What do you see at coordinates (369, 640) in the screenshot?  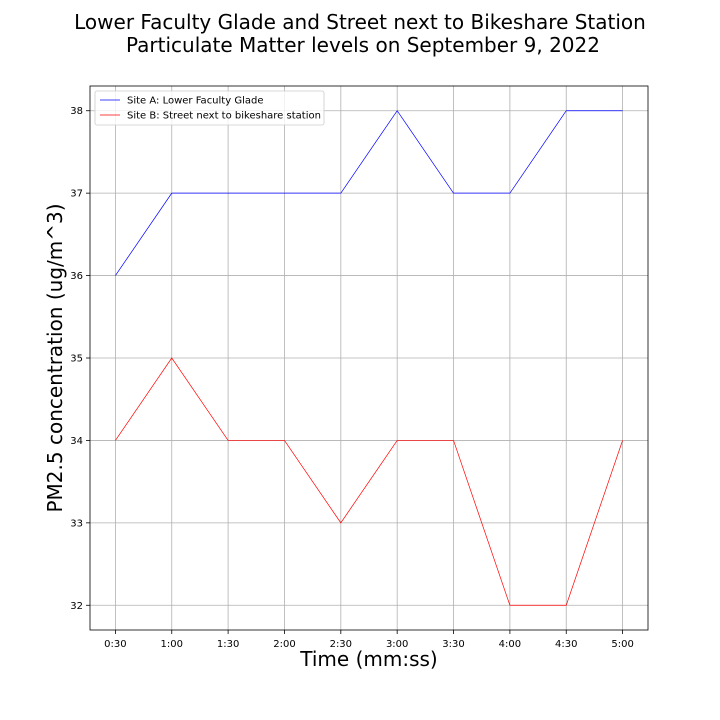 I see `x-axis-ticks: 0:30 1:00 1:30 2:00 2:30 3:00 3:30 4:00 4:30 5:00` at bounding box center [369, 640].